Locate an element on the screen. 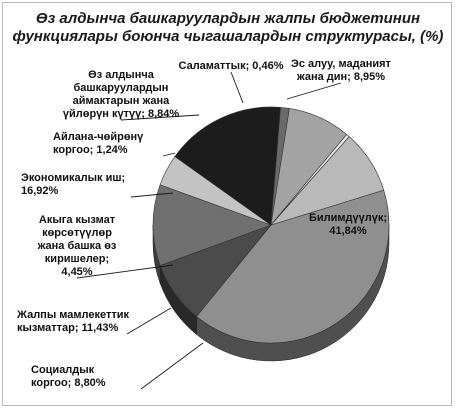 Image resolution: width=456 pixels, height=410 pixels. slice-label-6-line-3: үйлөрүн күтүү; 8,84% is located at coordinates (121, 114).